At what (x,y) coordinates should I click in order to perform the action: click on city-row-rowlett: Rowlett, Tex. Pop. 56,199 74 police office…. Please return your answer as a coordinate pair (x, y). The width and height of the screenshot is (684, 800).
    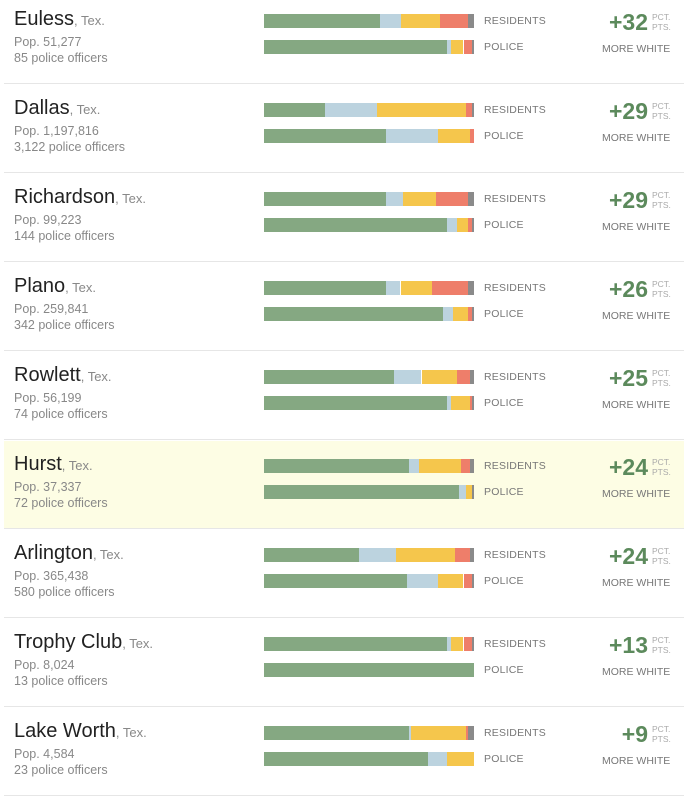
    Looking at the image, I should click on (344, 396).